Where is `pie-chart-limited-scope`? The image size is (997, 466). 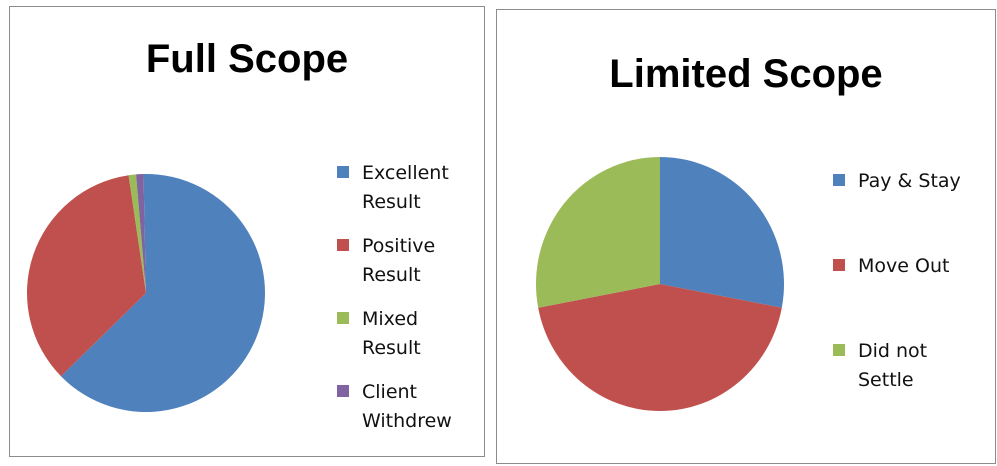
pie-chart-limited-scope is located at coordinates (660, 284).